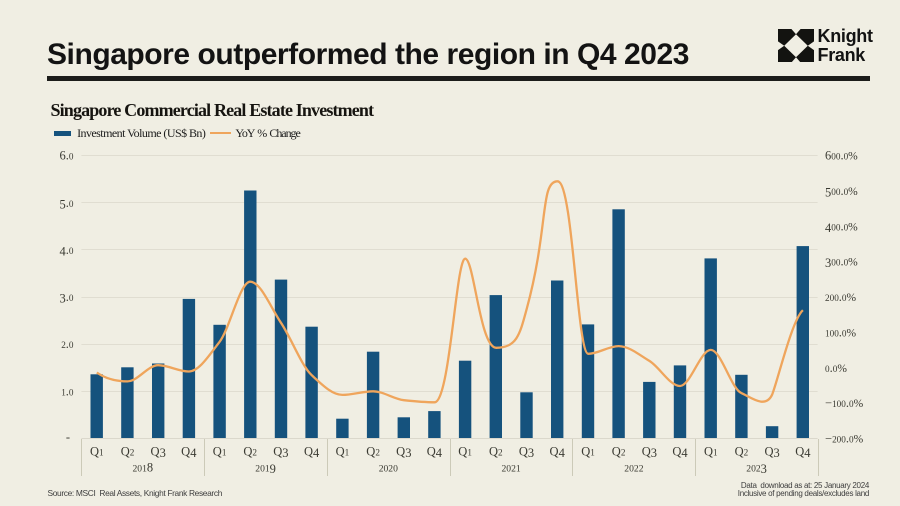 This screenshot has width=900, height=506. I want to click on svg-text: 5.0, so click(67, 204).